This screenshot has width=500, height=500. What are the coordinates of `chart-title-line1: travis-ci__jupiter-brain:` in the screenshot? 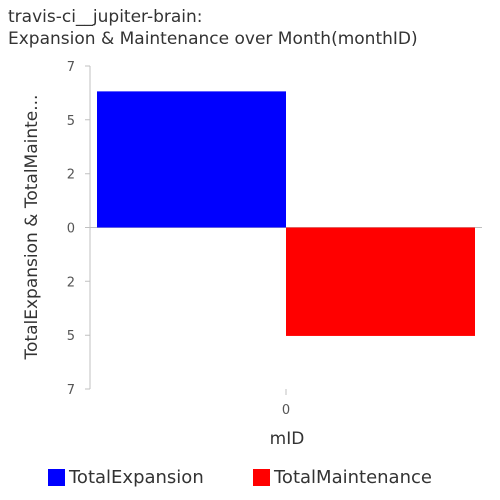 It's located at (105, 17).